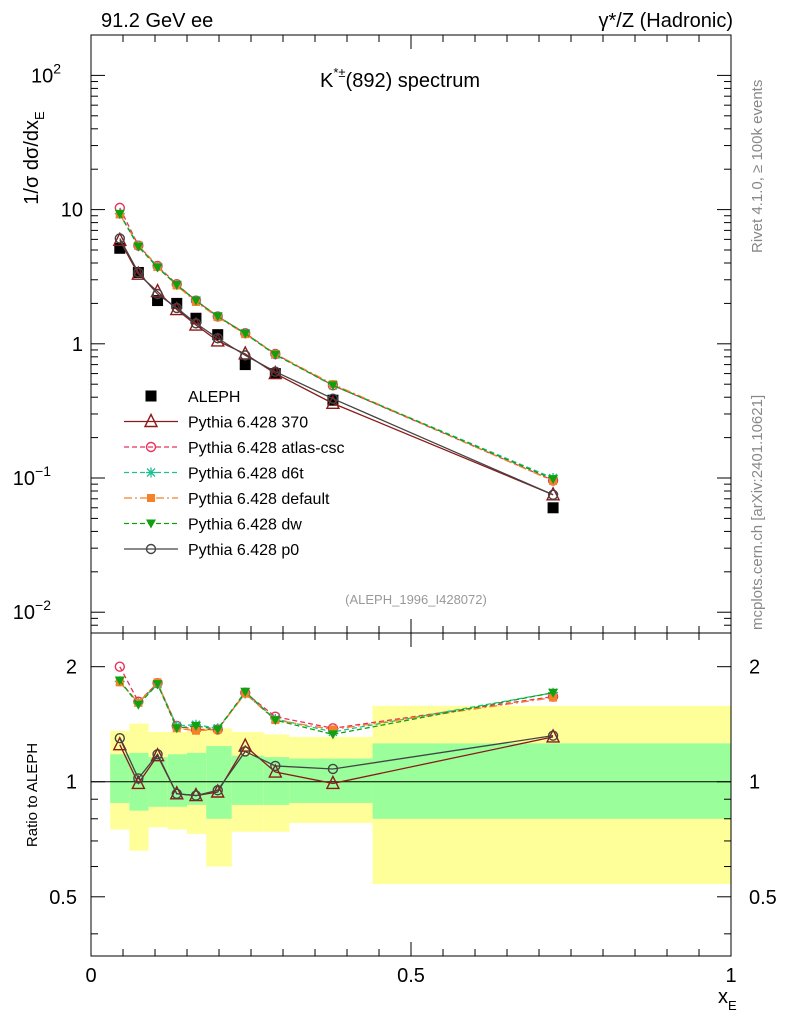 The image size is (786, 1024). What do you see at coordinates (34, 158) in the screenshot?
I see `y-axis-label-main: 1/σ dσ/dxE` at bounding box center [34, 158].